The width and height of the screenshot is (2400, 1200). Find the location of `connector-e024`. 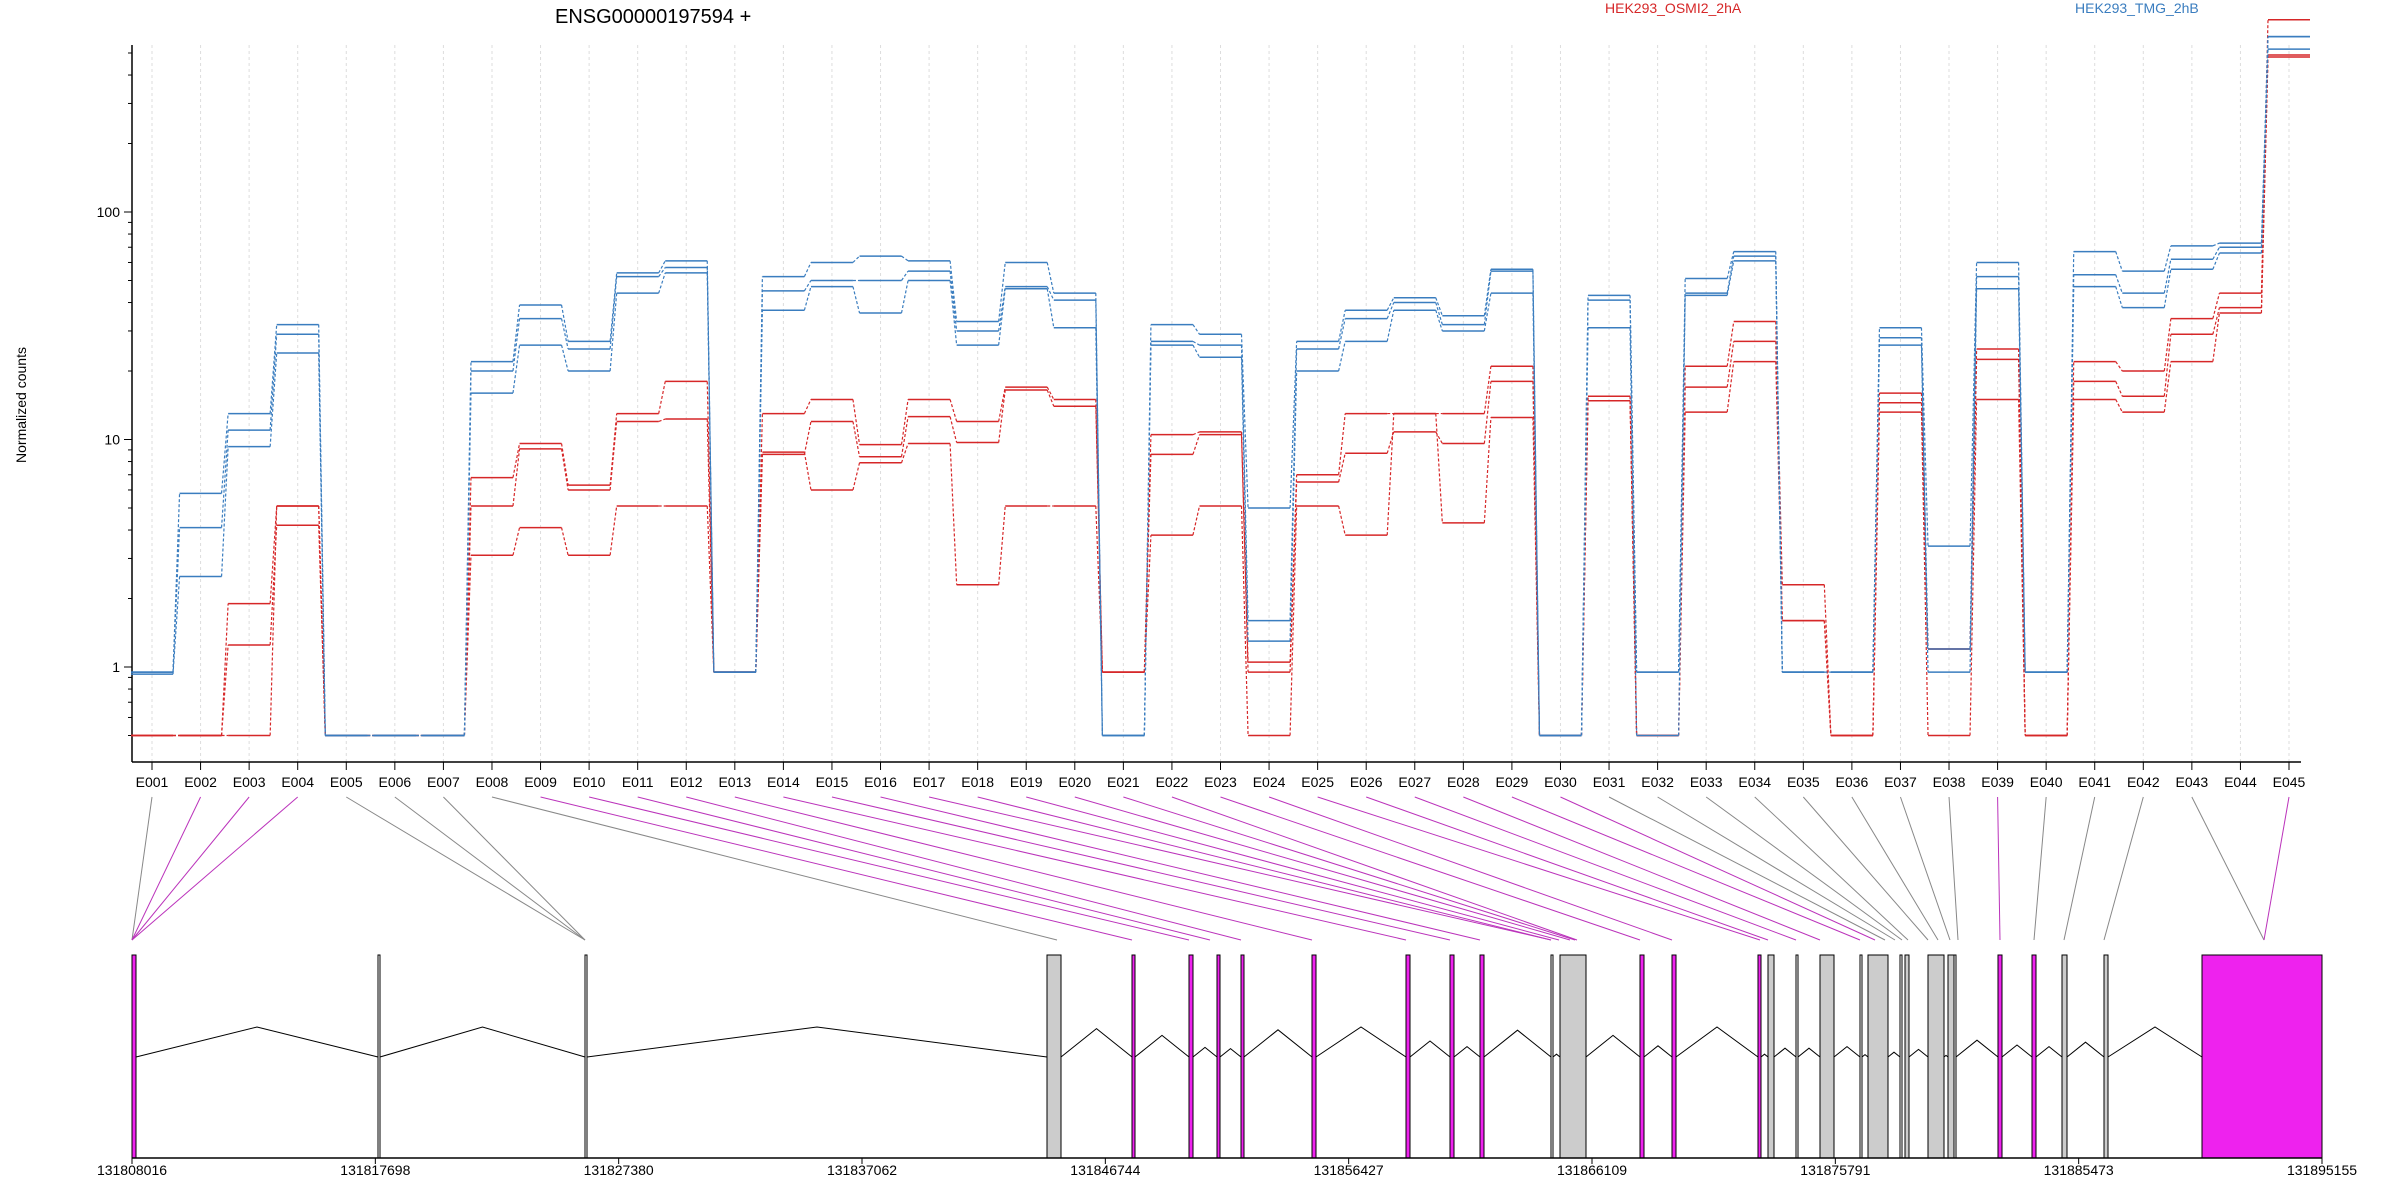

connector-e024 is located at coordinates (1470, 868).